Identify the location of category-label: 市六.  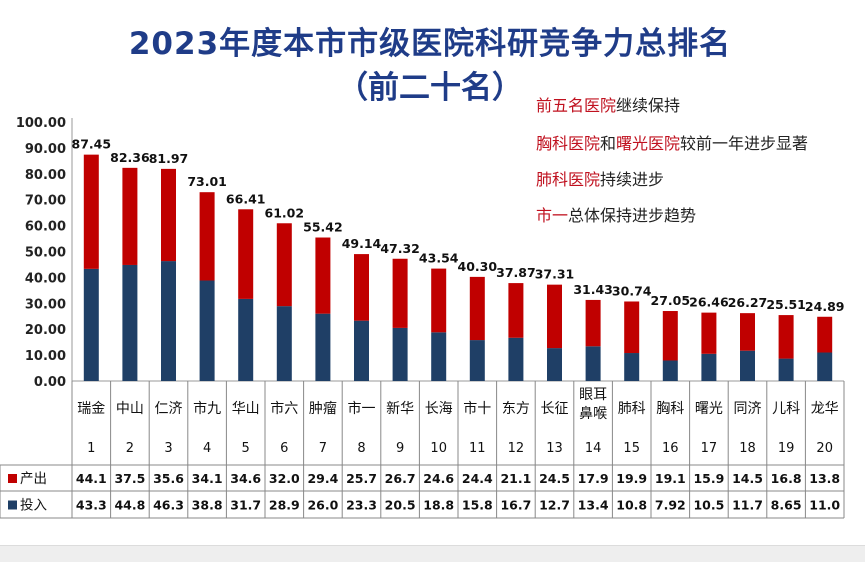
(284, 408).